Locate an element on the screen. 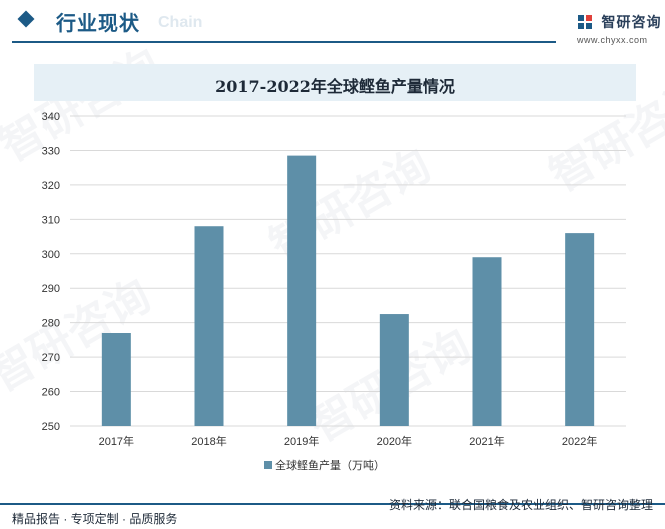 Image resolution: width=665 pixels, height=529 pixels. brand-logo: 智研咨询 is located at coordinates (619, 22).